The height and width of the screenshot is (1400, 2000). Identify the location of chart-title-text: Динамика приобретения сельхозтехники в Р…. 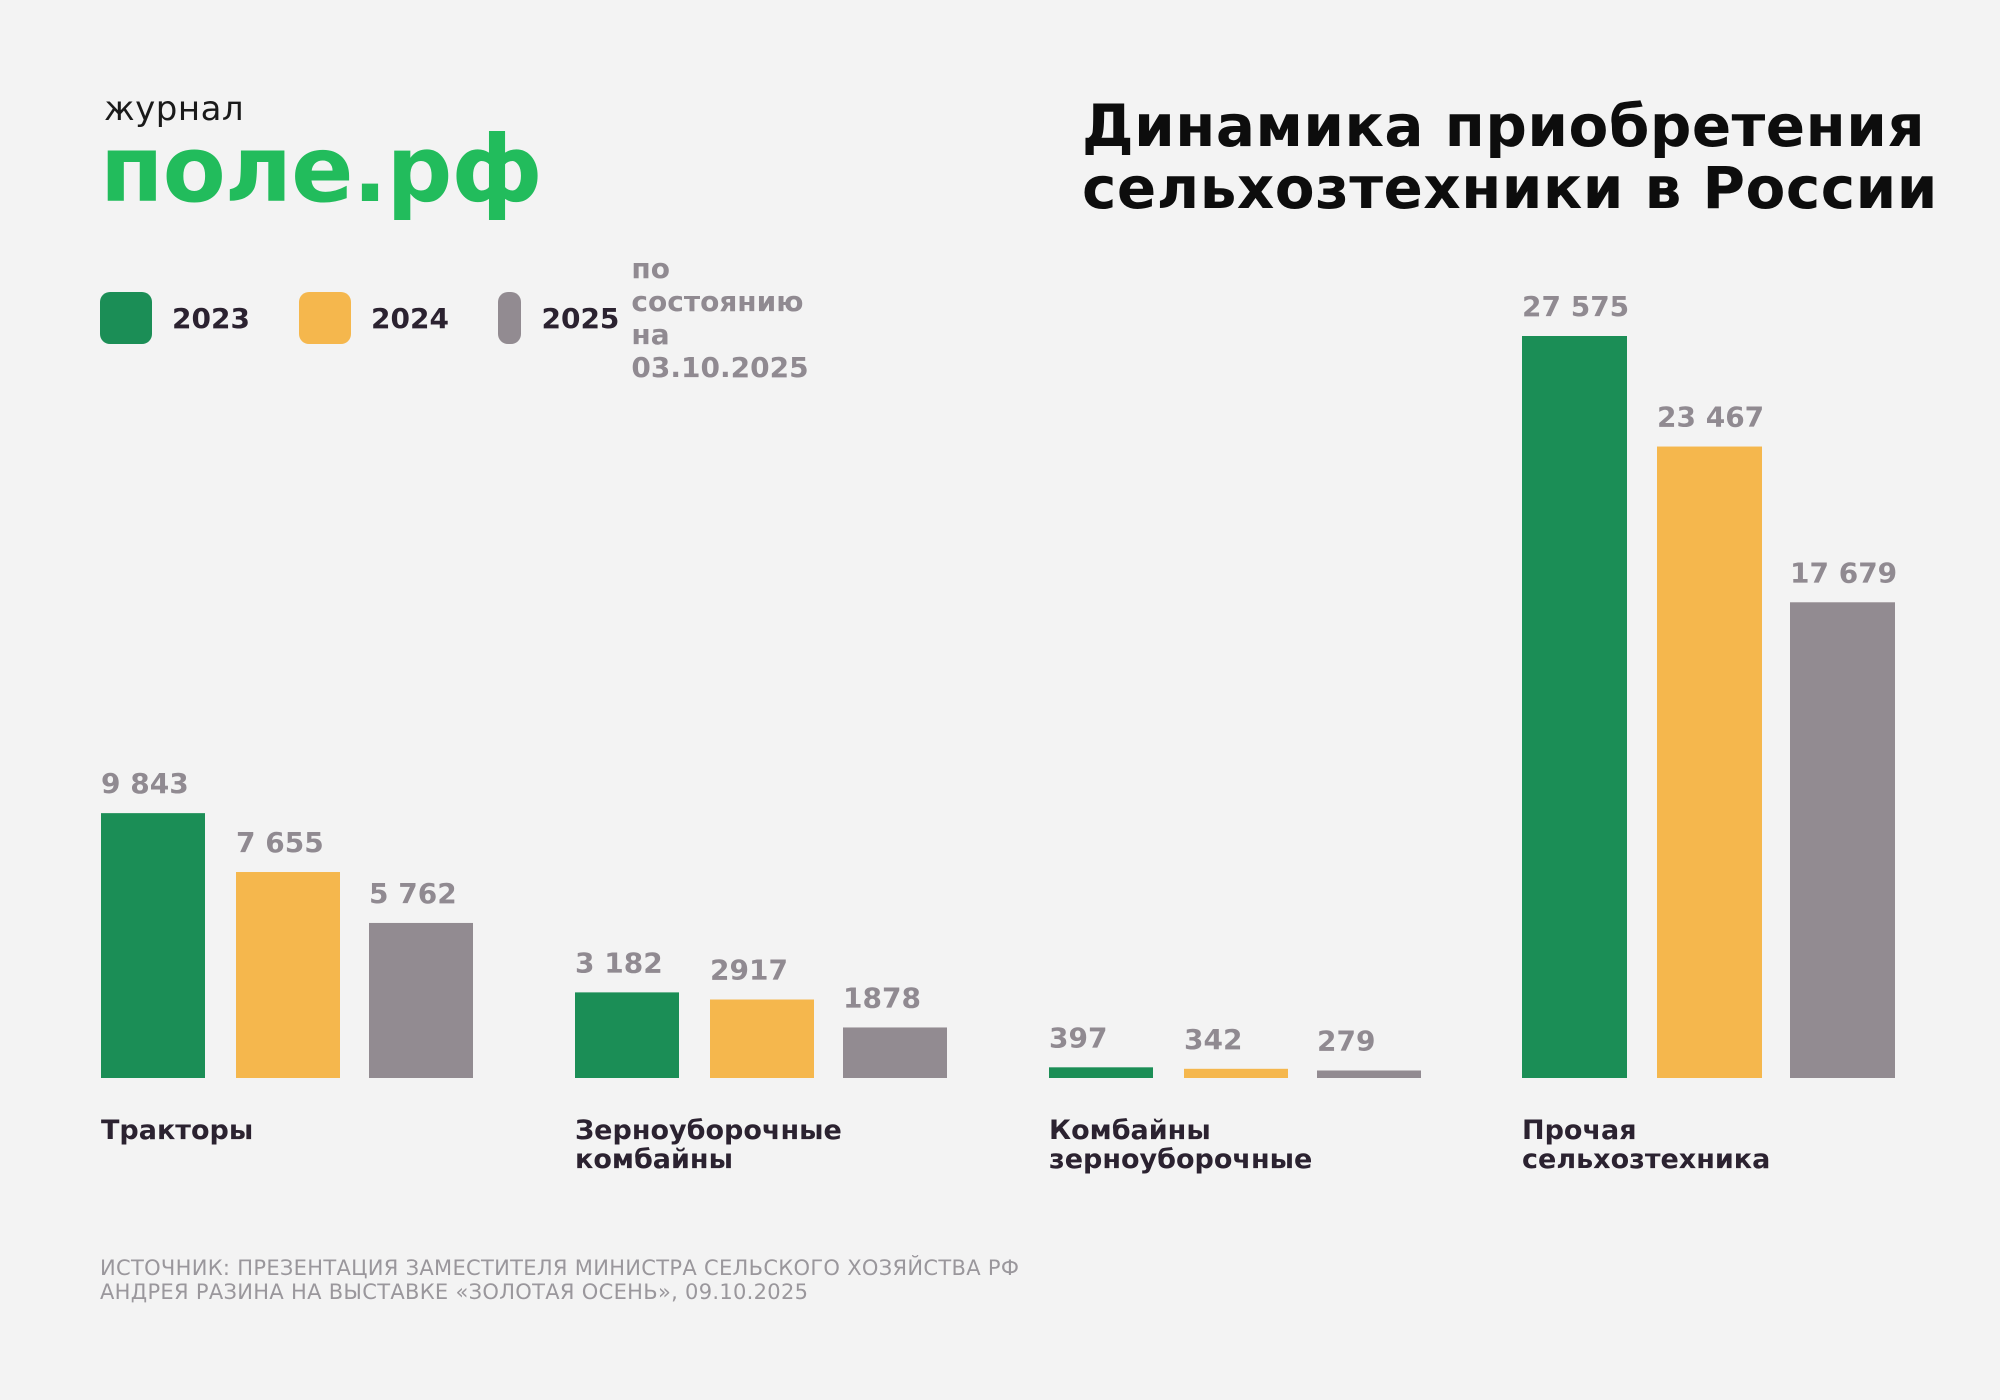
(1510, 157).